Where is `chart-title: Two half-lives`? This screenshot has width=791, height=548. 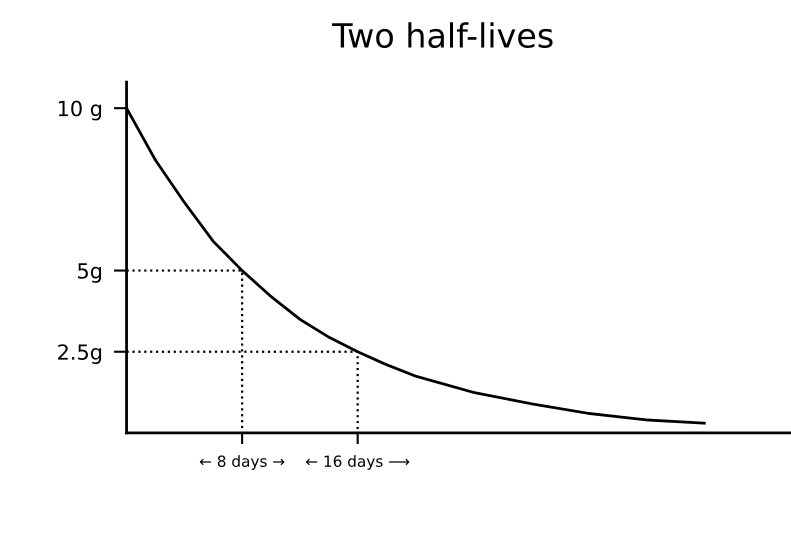
chart-title: Two half-lives is located at coordinates (442, 35).